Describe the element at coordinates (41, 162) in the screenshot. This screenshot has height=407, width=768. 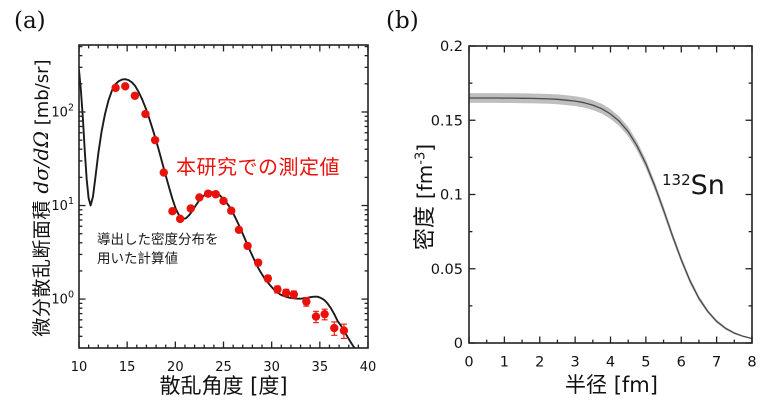
I see `y-axis-label-a-math: dσ/dΩ` at that location.